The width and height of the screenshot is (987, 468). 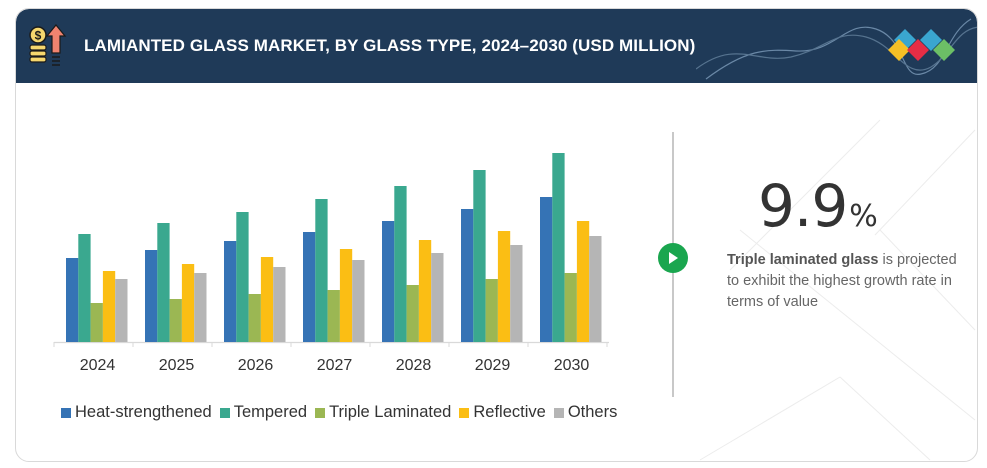 What do you see at coordinates (230, 291) in the screenshot?
I see `bar-heat-strengthened-2026` at bounding box center [230, 291].